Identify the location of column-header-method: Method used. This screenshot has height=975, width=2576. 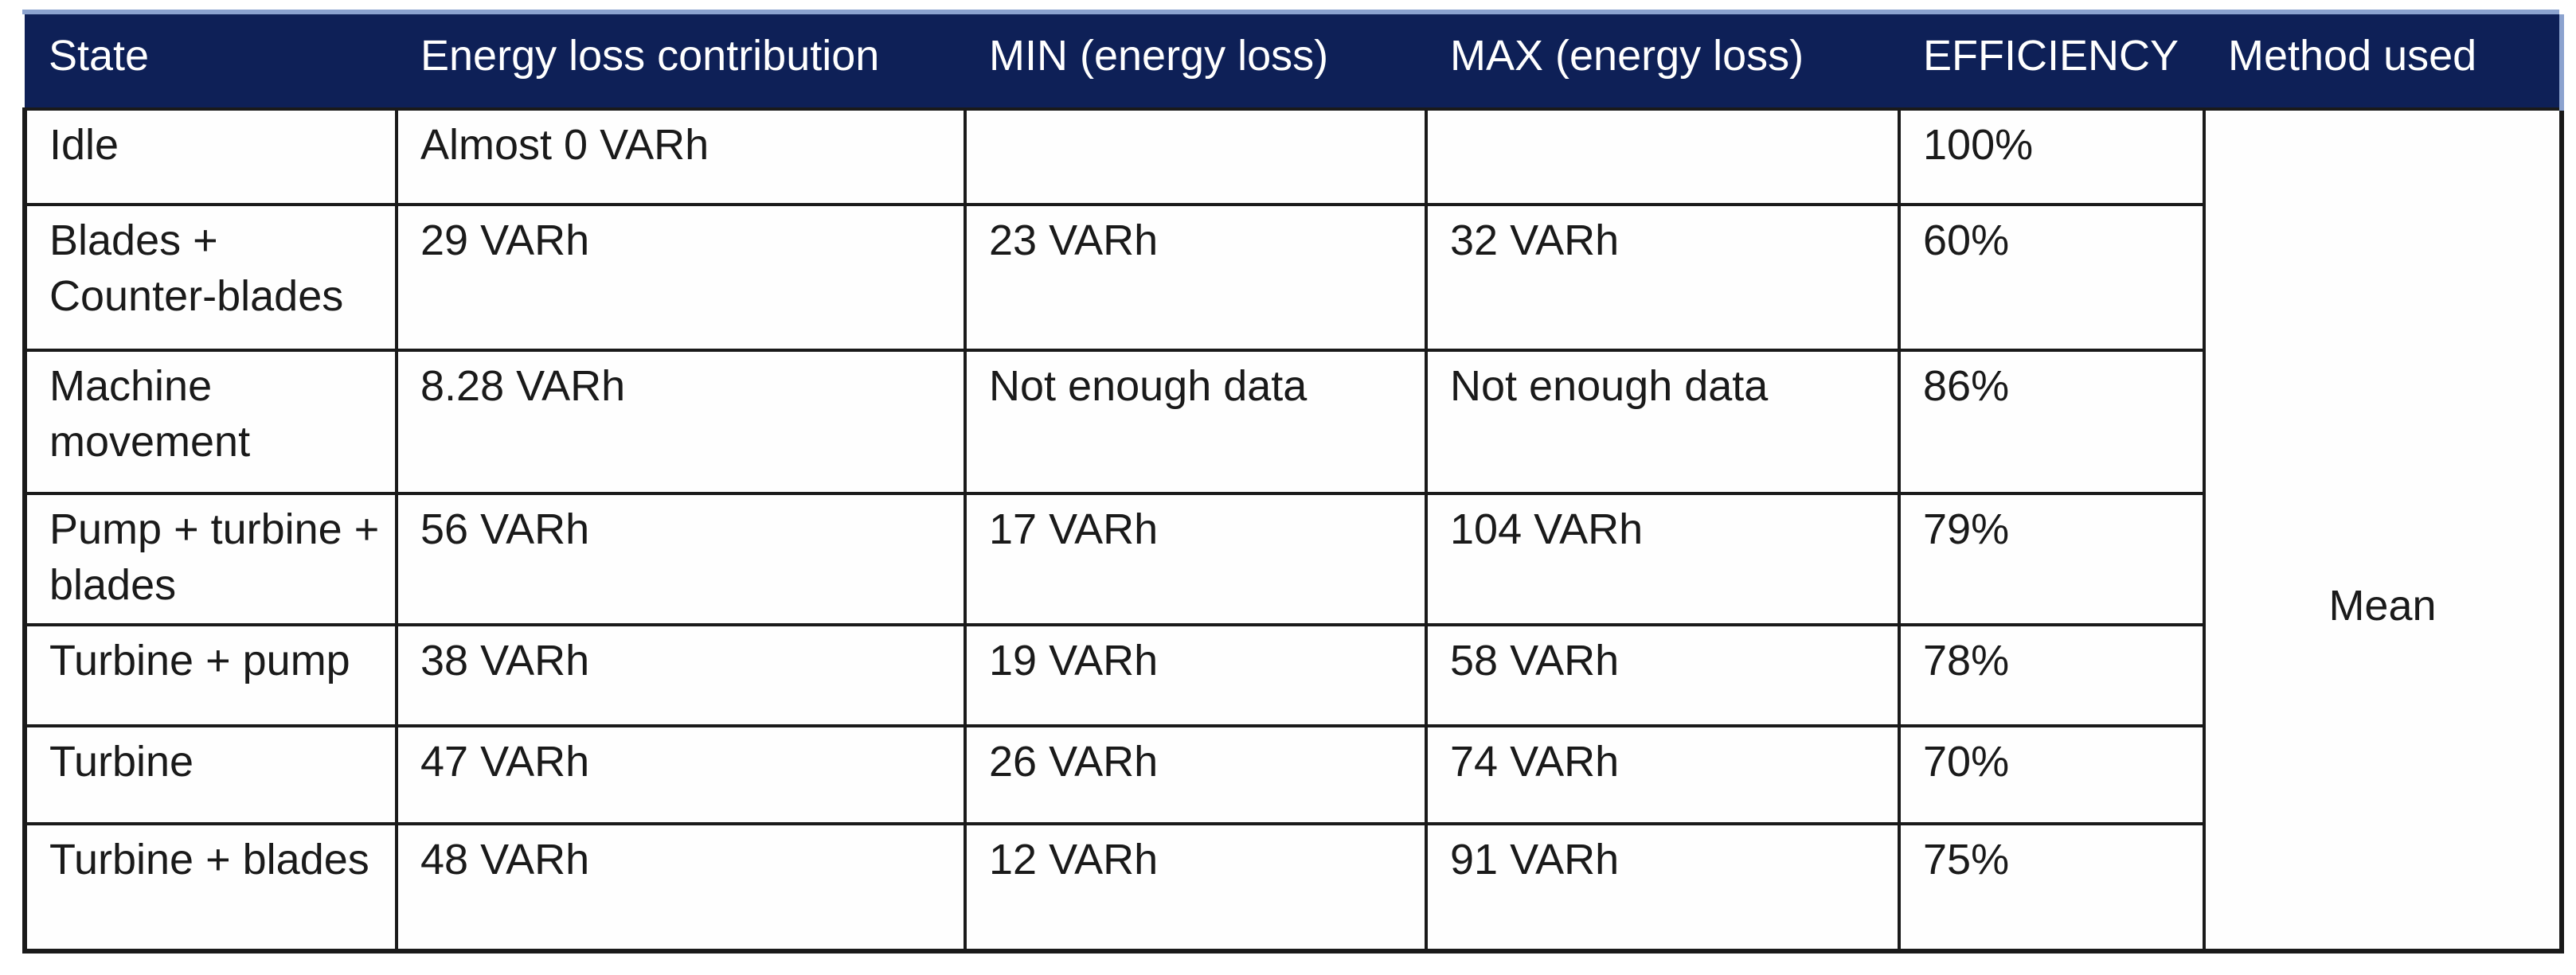
(2384, 61).